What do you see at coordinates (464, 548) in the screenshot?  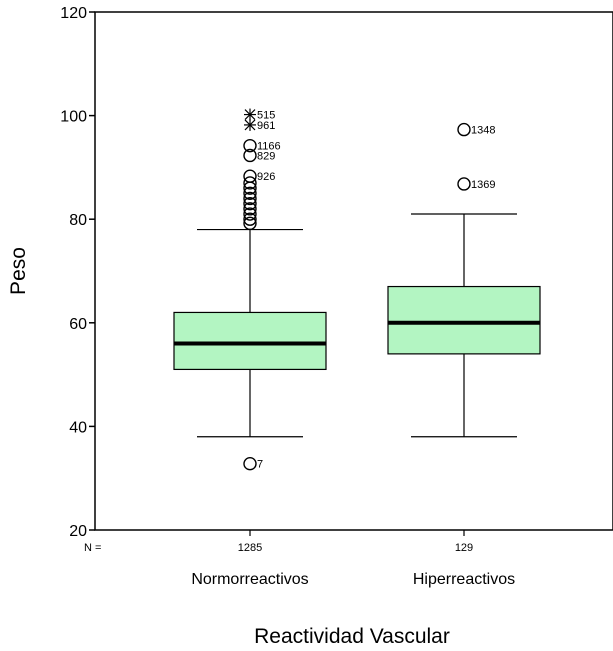 I see `n-count-label: 129` at bounding box center [464, 548].